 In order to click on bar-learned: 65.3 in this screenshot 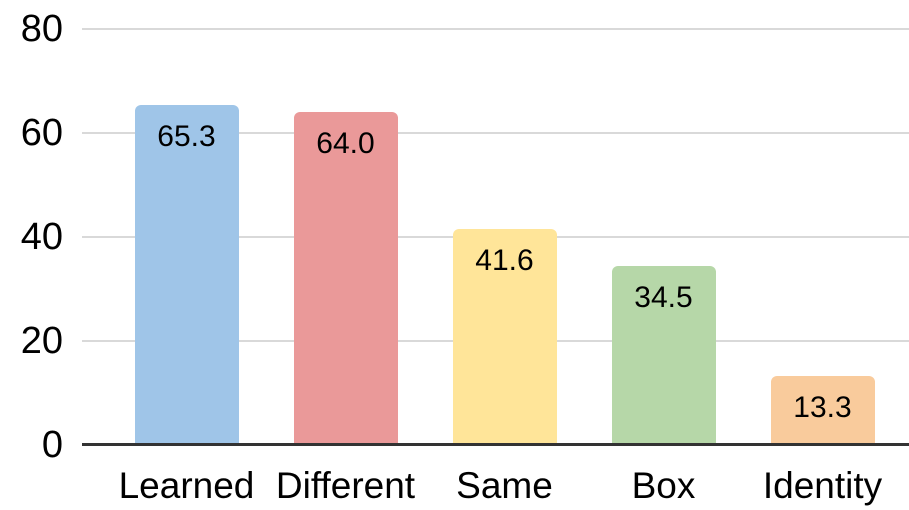, I will do `click(186, 275)`.